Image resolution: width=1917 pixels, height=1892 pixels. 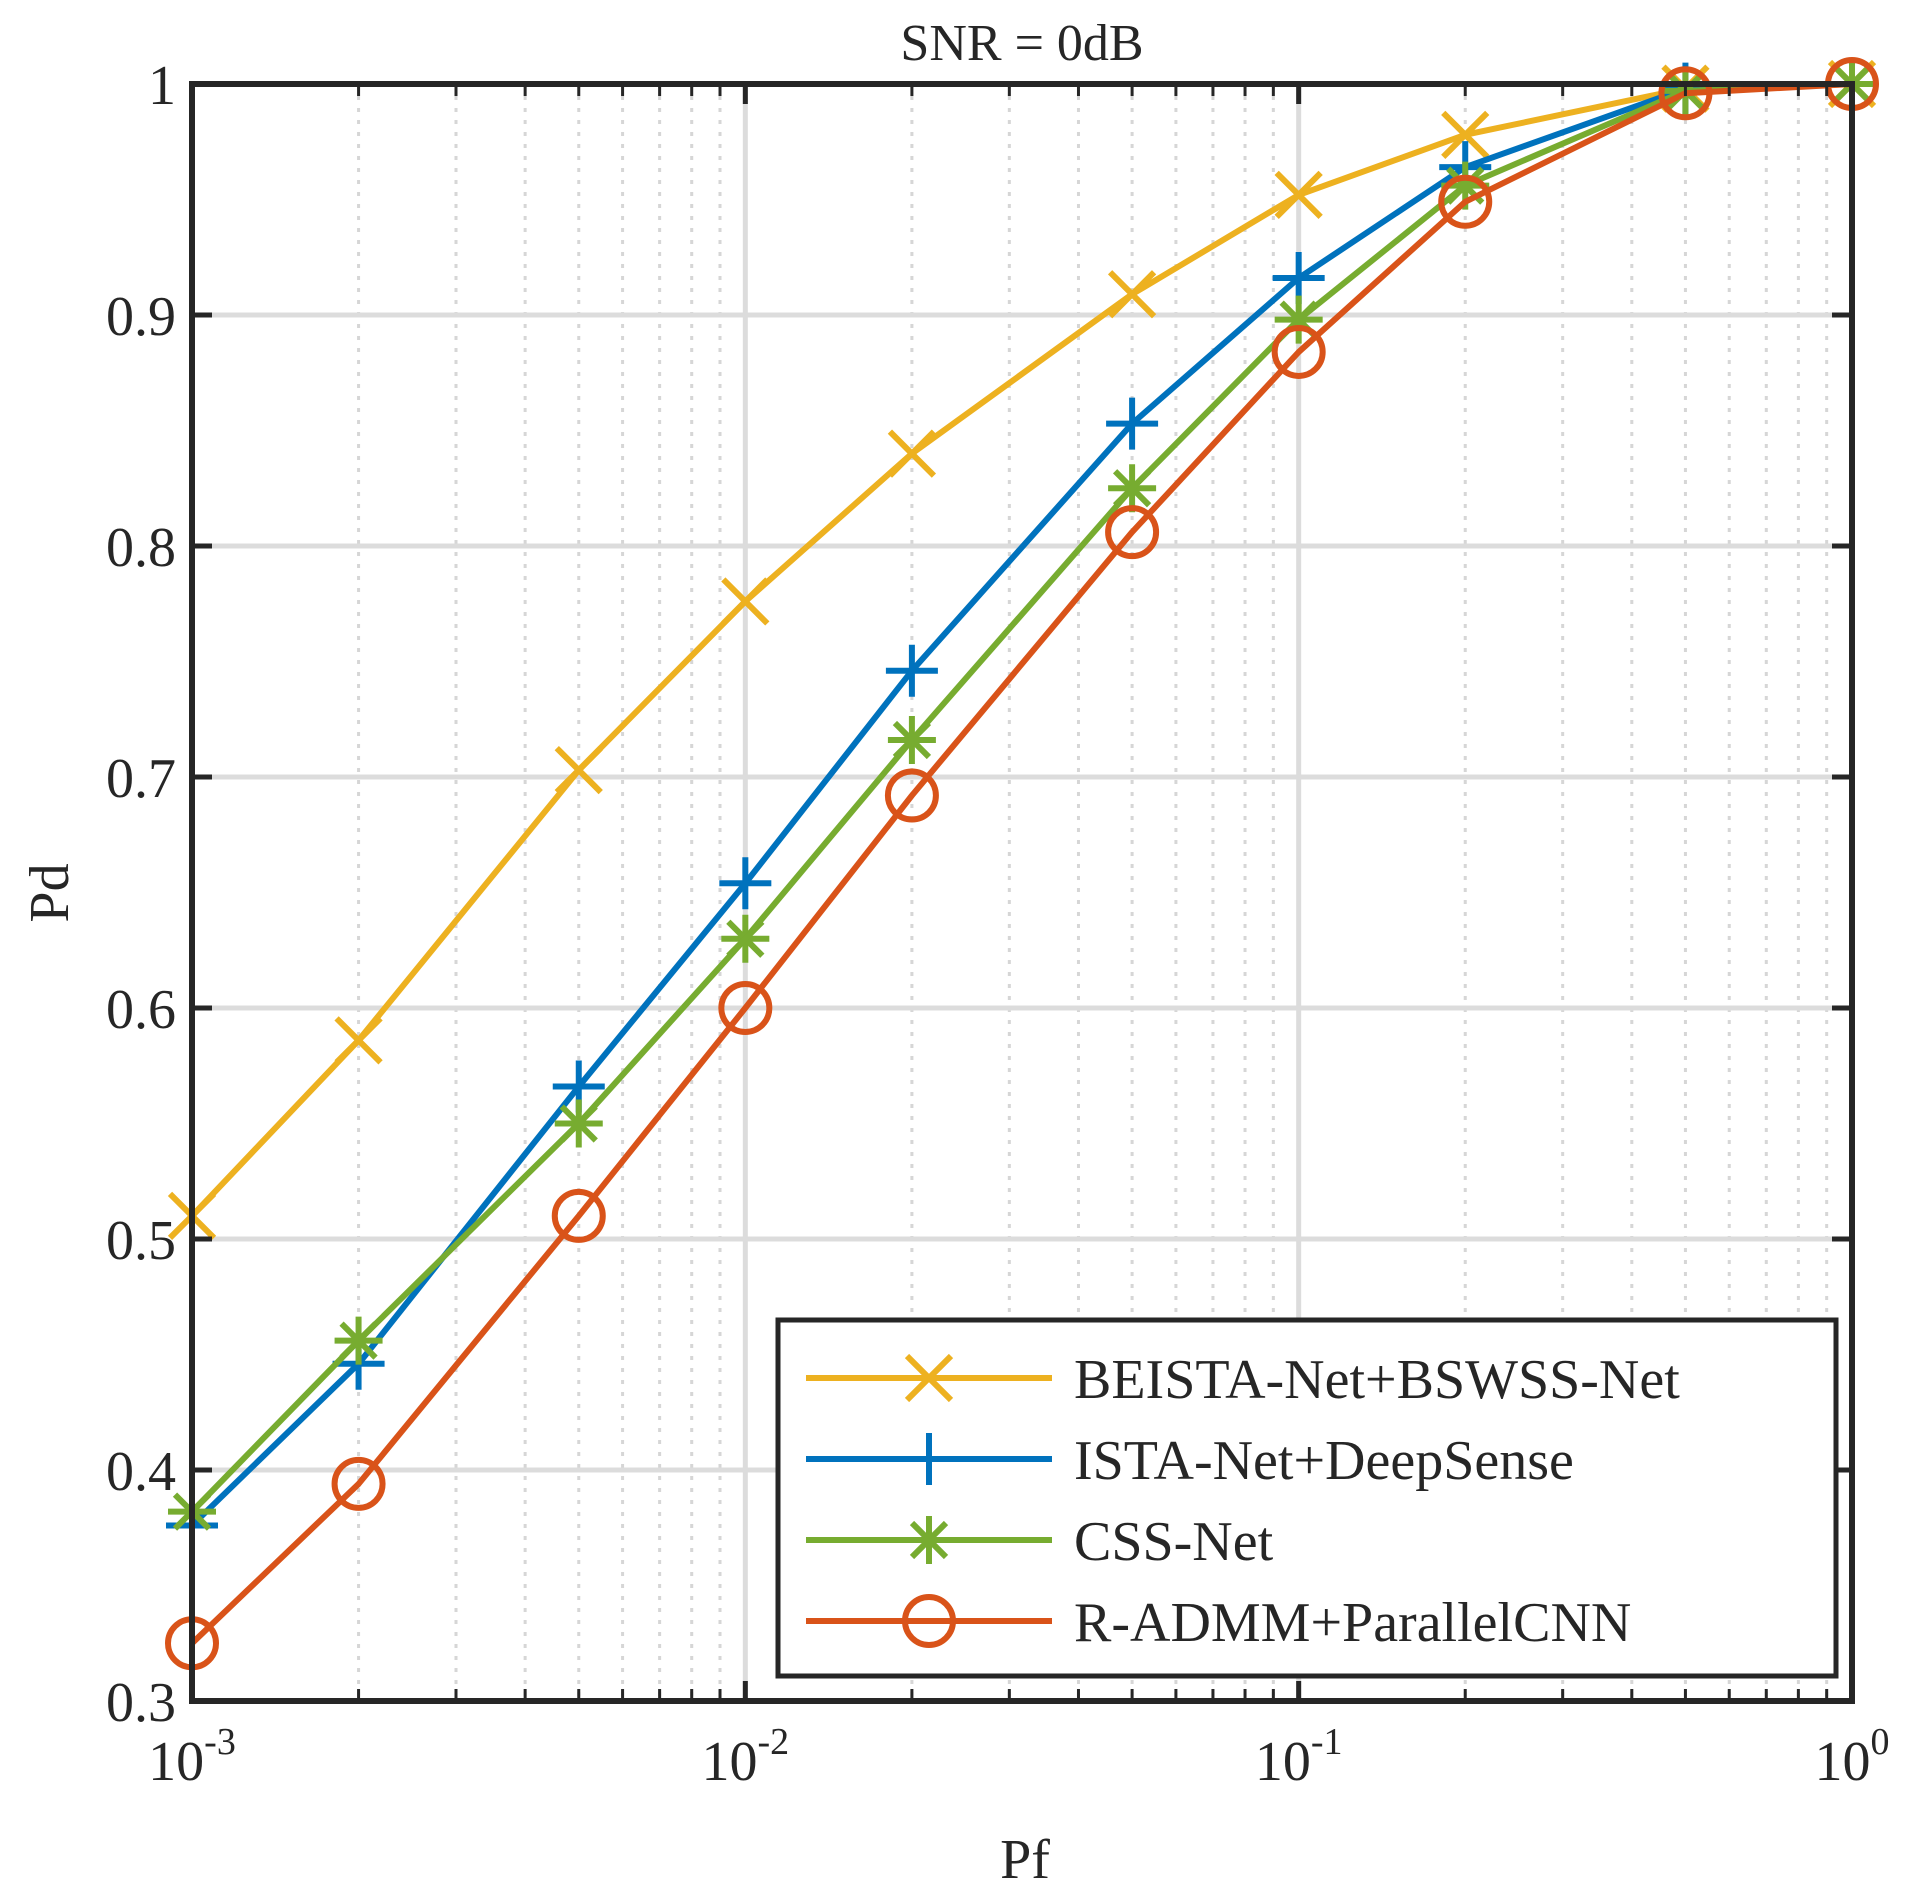 I want to click on legend-entry: BEISTA-Net+BSWSS-Net, so click(x=1243, y=1380).